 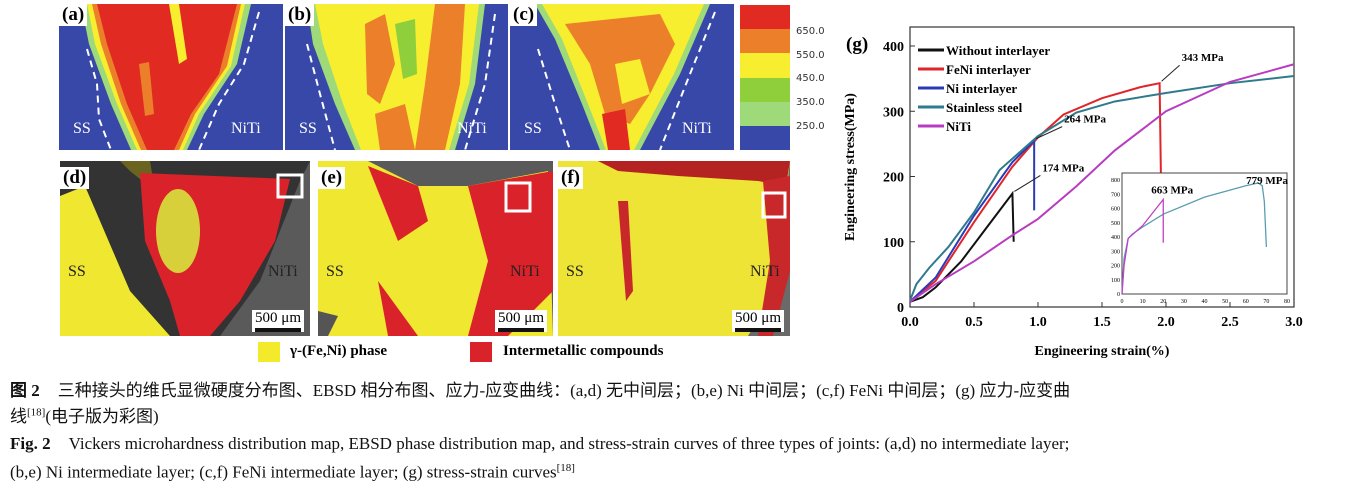 I want to click on y-tick-label: 0, so click(x=900, y=308).